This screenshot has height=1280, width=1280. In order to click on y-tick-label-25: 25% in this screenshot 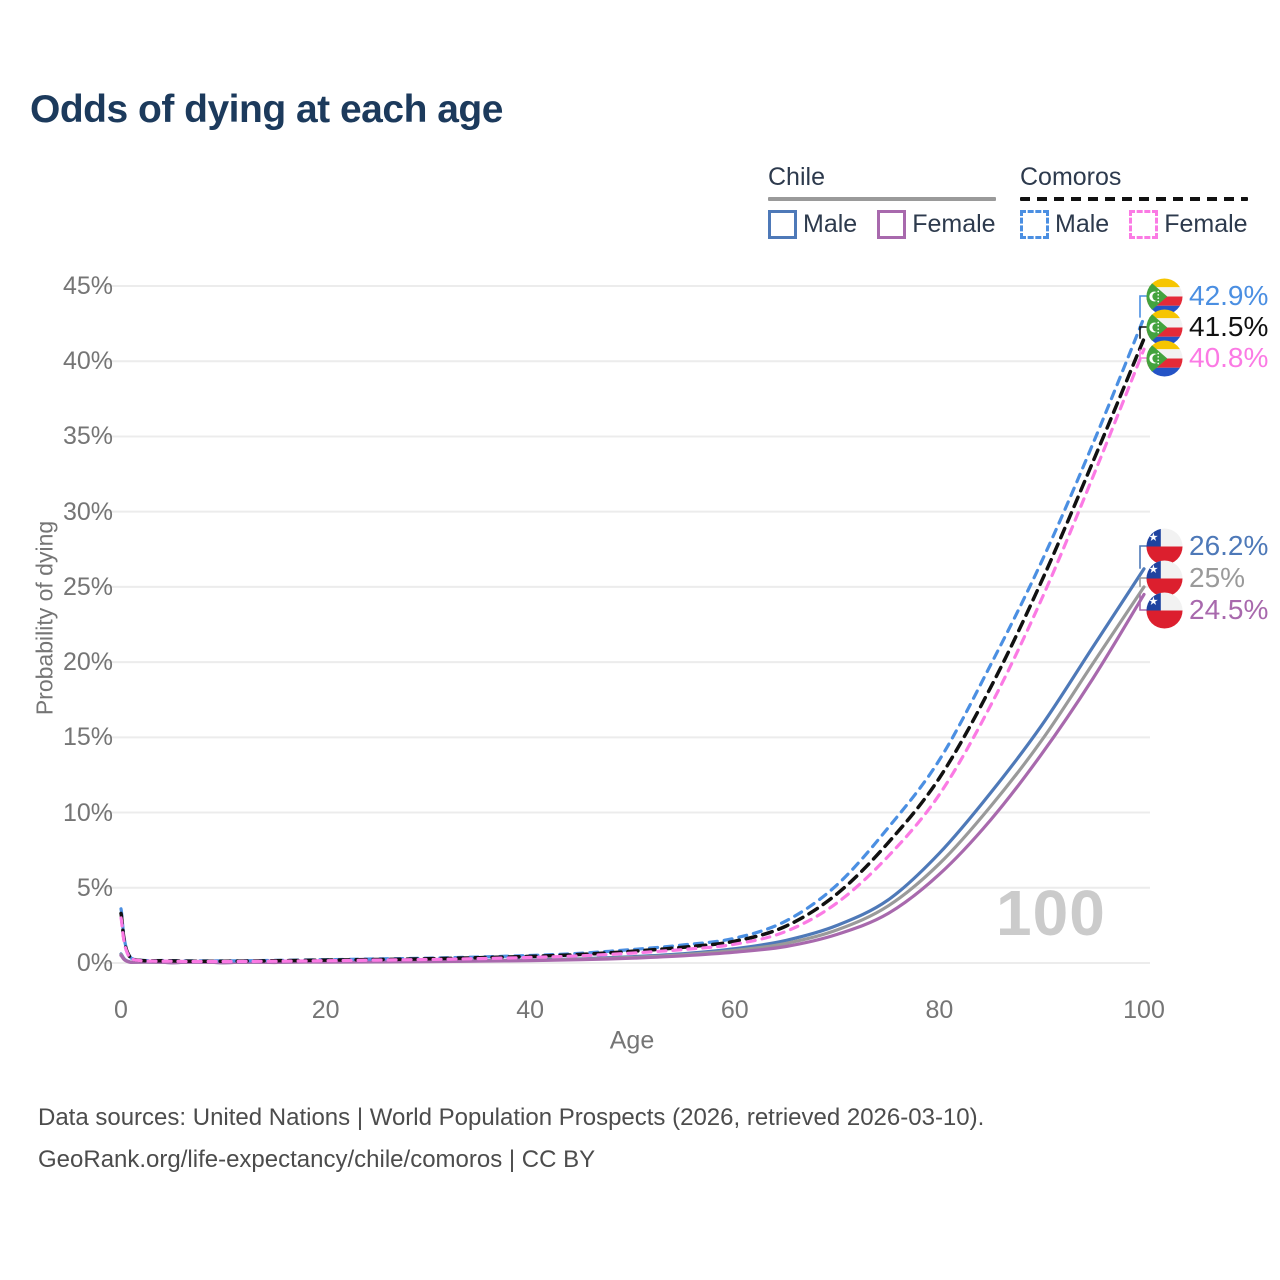, I will do `click(87, 586)`.